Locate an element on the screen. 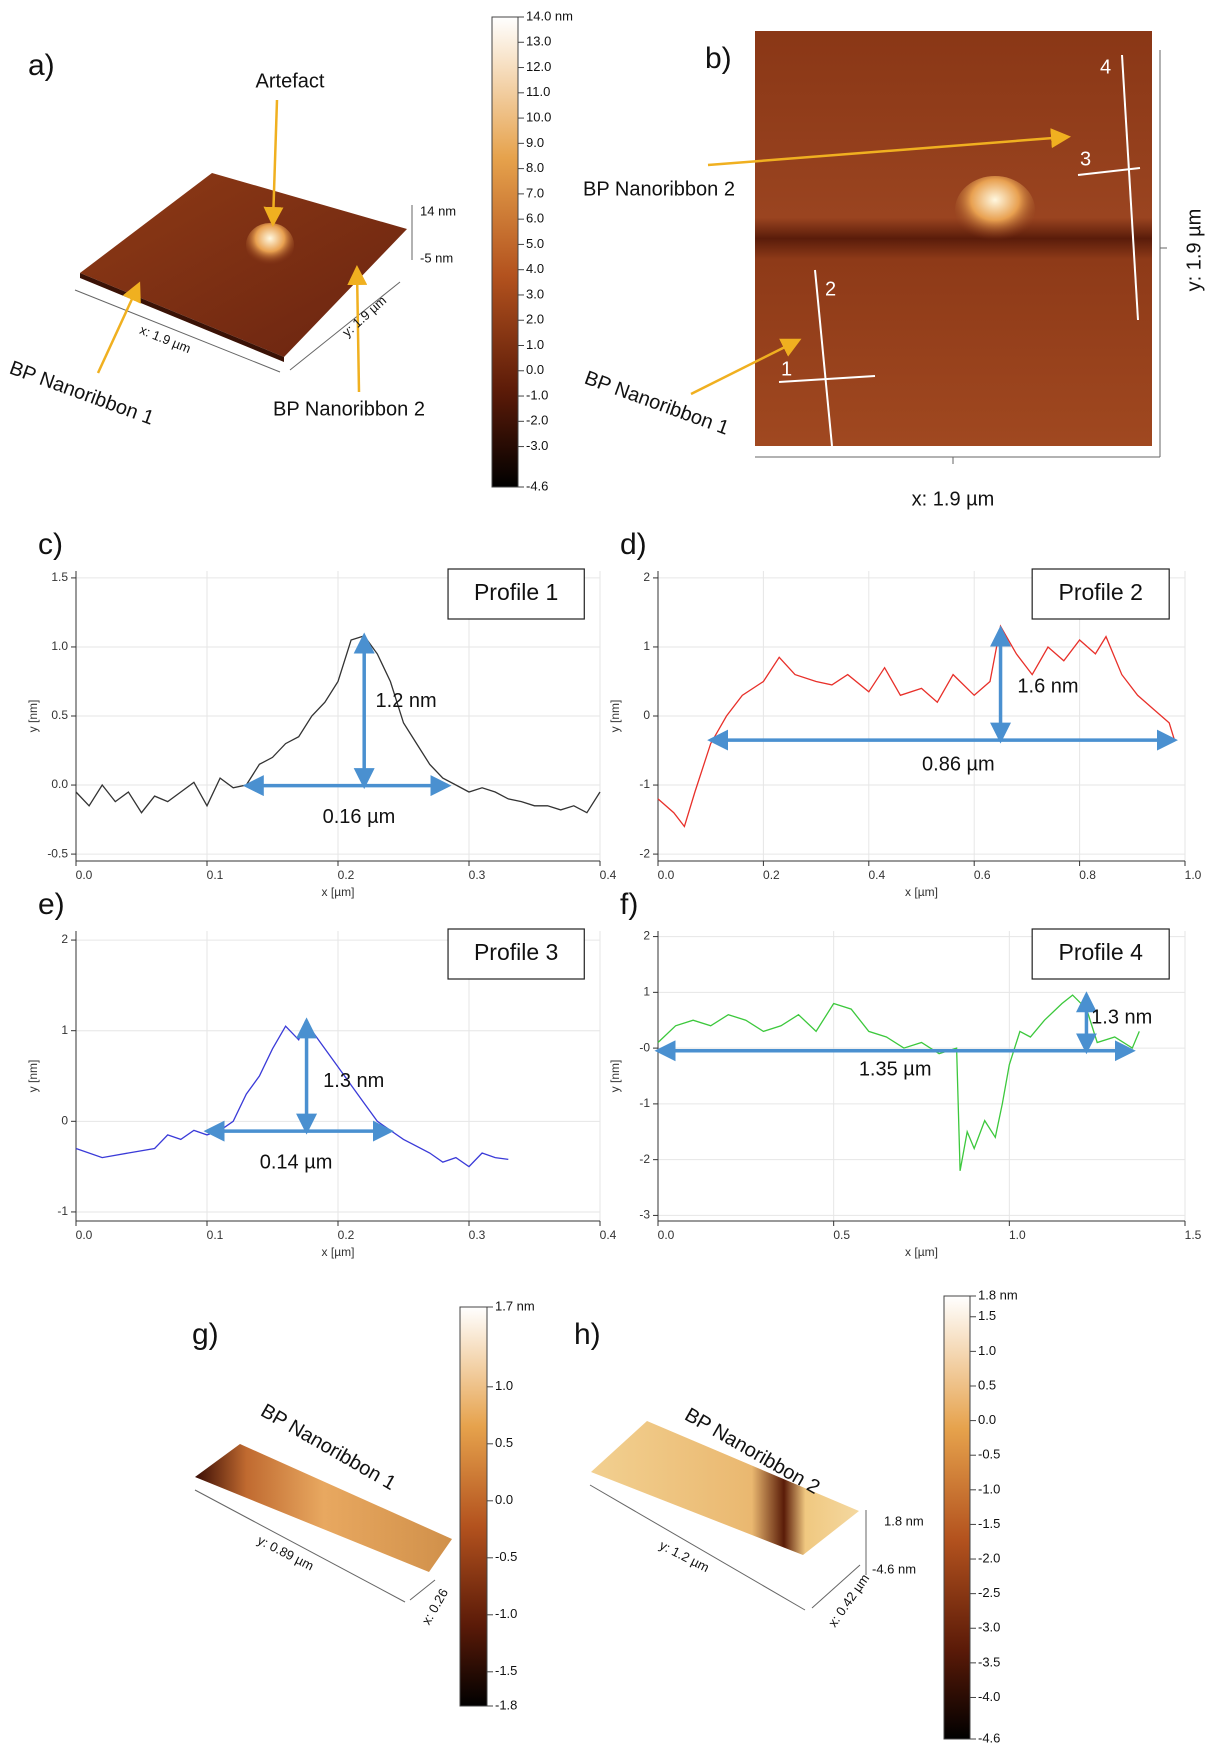 This screenshot has height=1758, width=1215. colorbar-tick-label: 13.0 is located at coordinates (538, 41).